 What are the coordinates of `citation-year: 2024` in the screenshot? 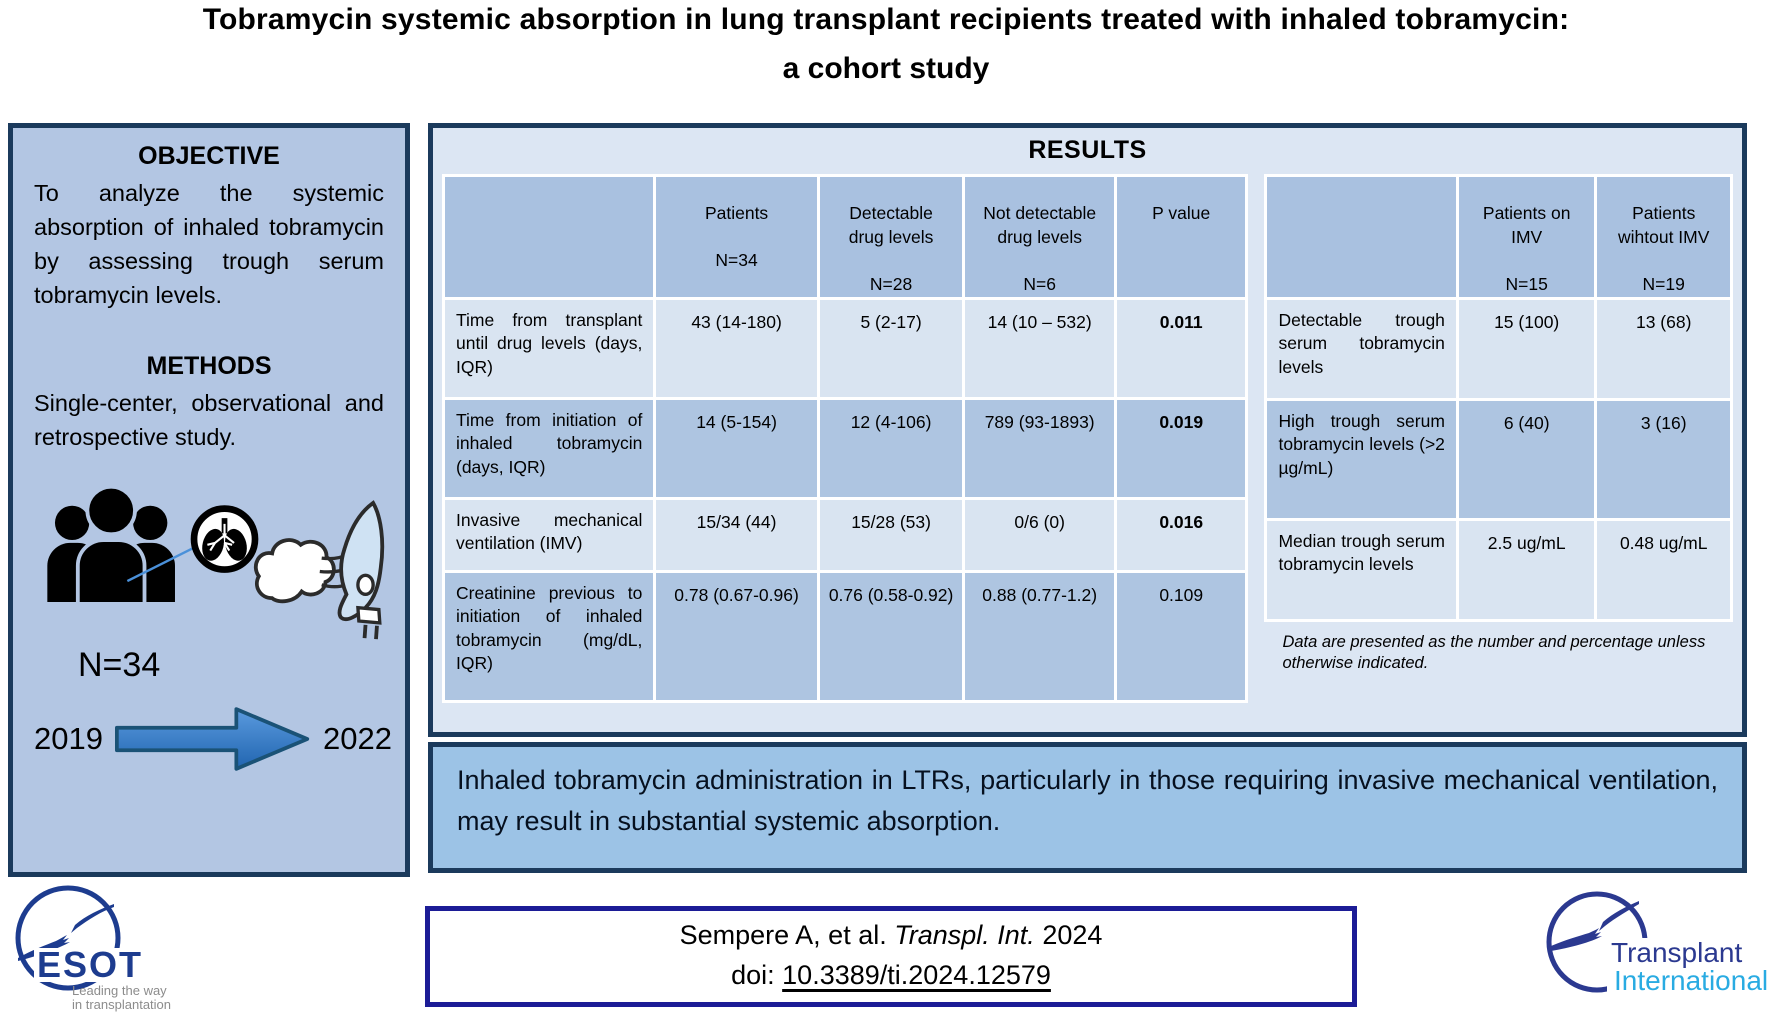 It's located at (1072, 935).